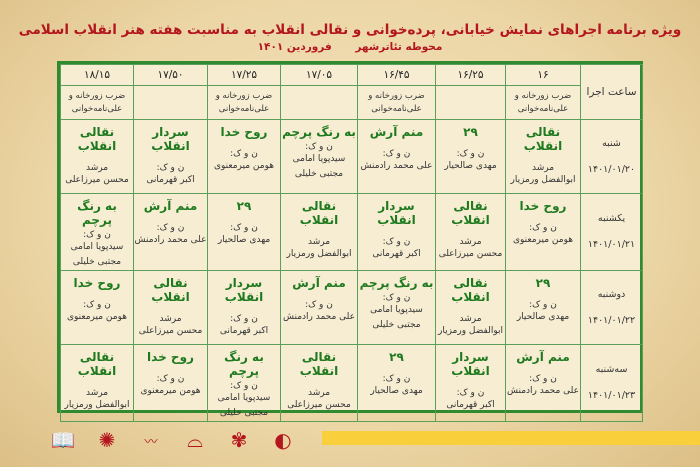 Image resolution: width=700 pixels, height=467 pixels. What do you see at coordinates (611, 320) in the screenshot?
I see `day-date: ۱۴۰۱/۰۱/۲۲` at bounding box center [611, 320].